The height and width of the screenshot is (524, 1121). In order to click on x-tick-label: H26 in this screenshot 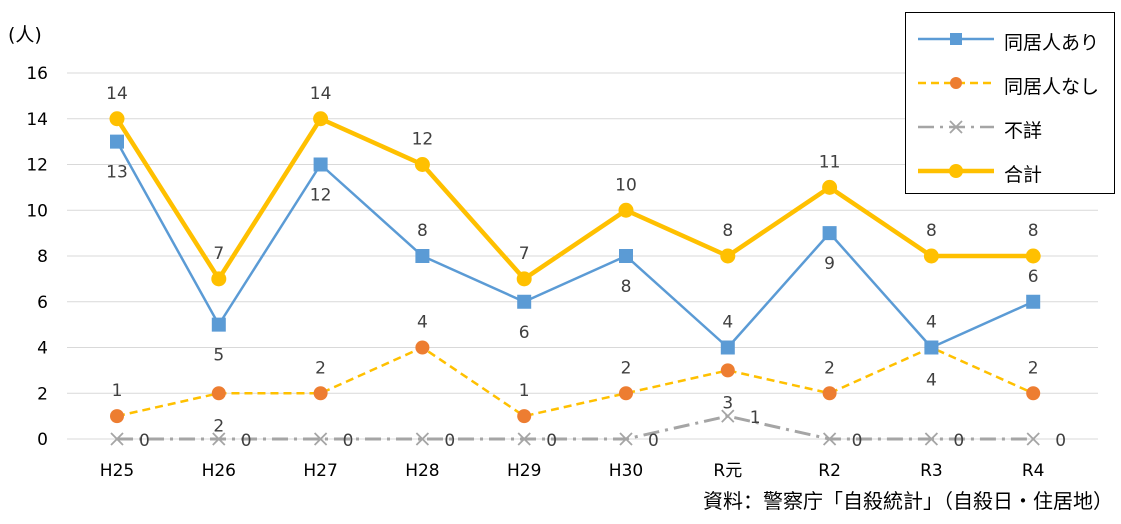, I will do `click(219, 471)`.